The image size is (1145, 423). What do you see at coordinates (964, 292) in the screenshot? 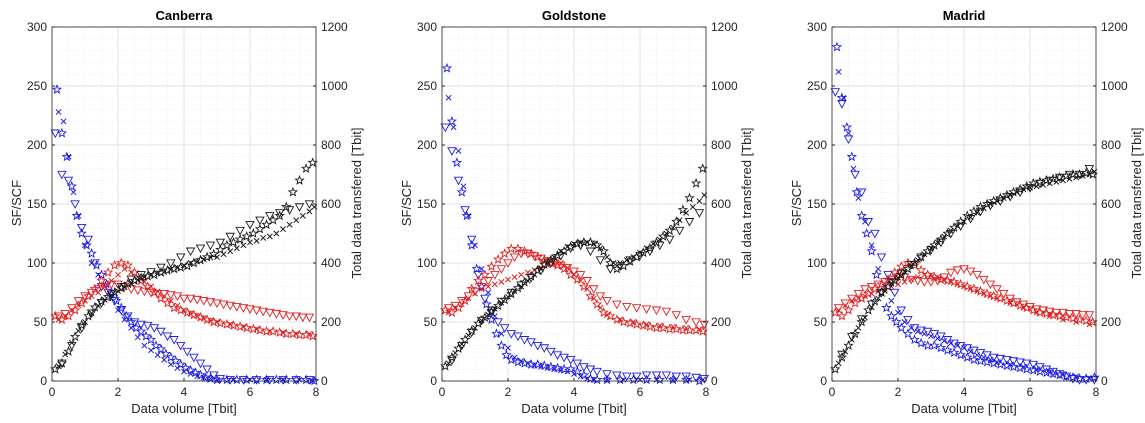
I see `madrid-series-red-triangle` at bounding box center [964, 292].